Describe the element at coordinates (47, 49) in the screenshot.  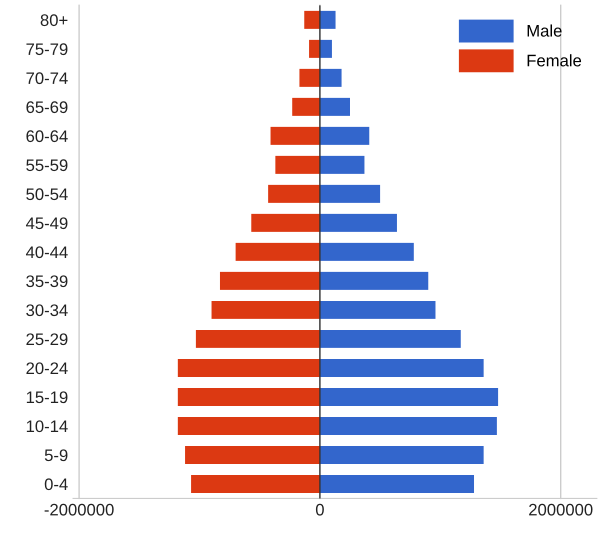
I see `y-tick-label: 75-79` at that location.